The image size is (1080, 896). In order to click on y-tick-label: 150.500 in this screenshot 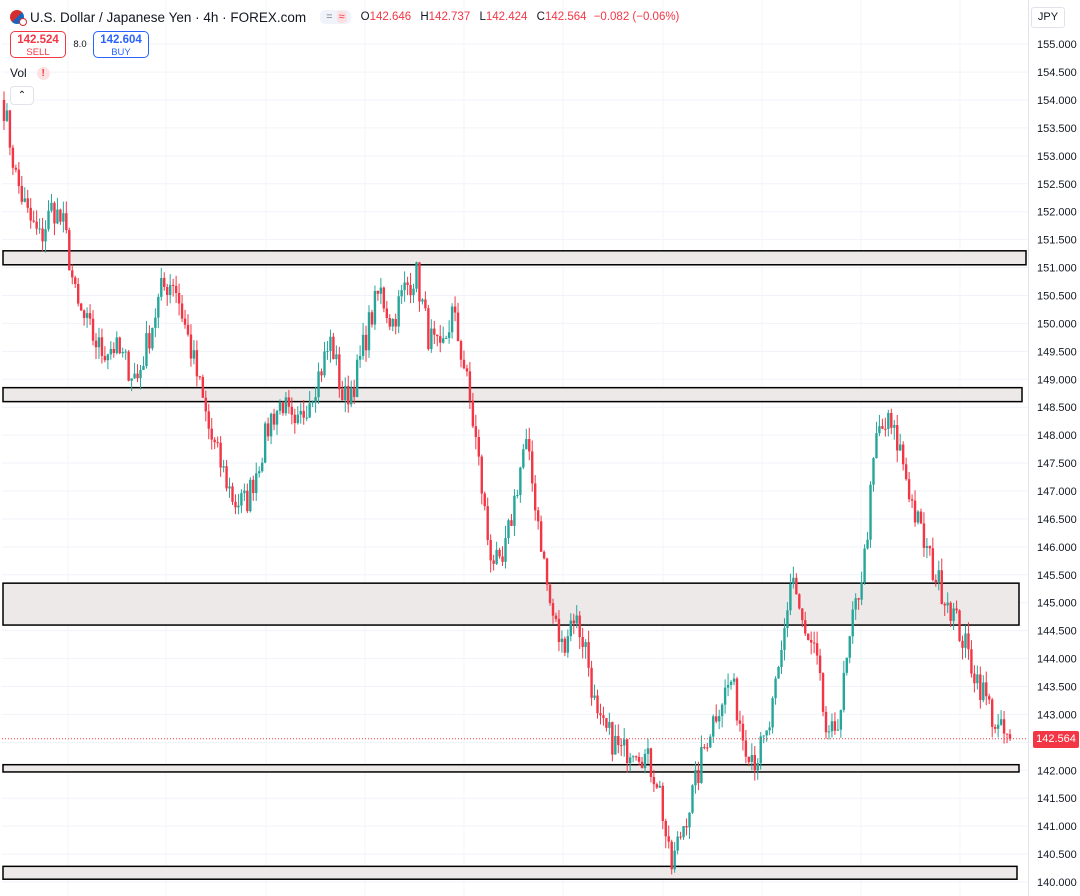, I will do `click(1057, 296)`.